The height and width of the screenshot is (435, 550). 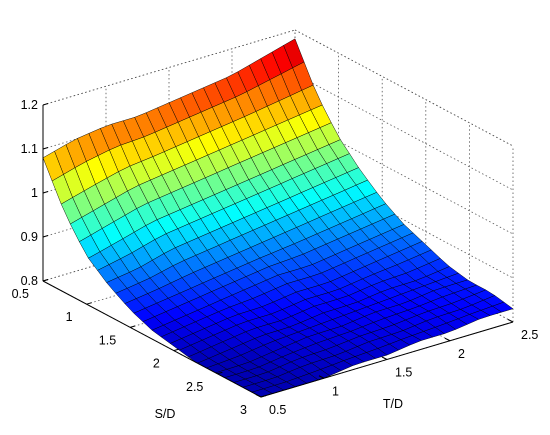 I want to click on y-axis-title: T/D, so click(x=393, y=404).